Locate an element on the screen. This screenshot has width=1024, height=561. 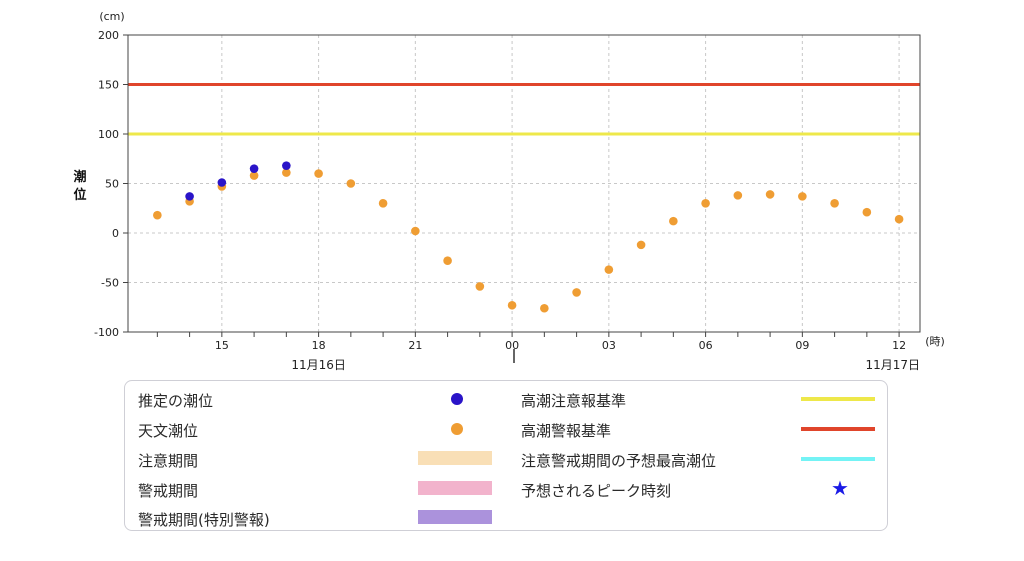
legend-label-astronomical-tide: 天文潮位 is located at coordinates (168, 431).